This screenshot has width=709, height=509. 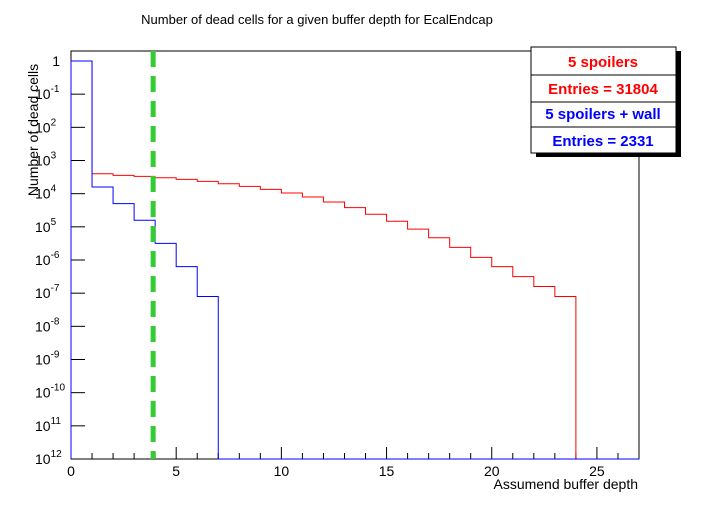 I want to click on x-axis: 0 5 10 15 20 25, so click(x=353, y=463).